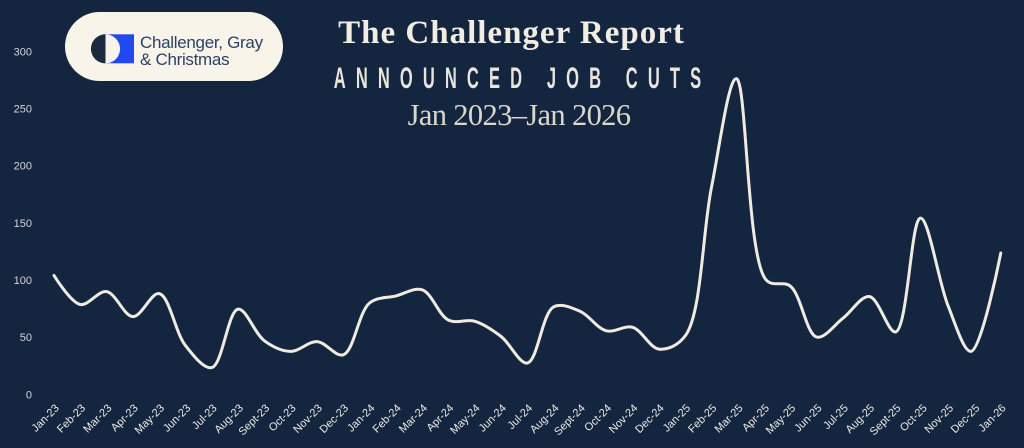 The height and width of the screenshot is (448, 1024). What do you see at coordinates (335, 419) in the screenshot?
I see `svg-text: Dec-23` at bounding box center [335, 419].